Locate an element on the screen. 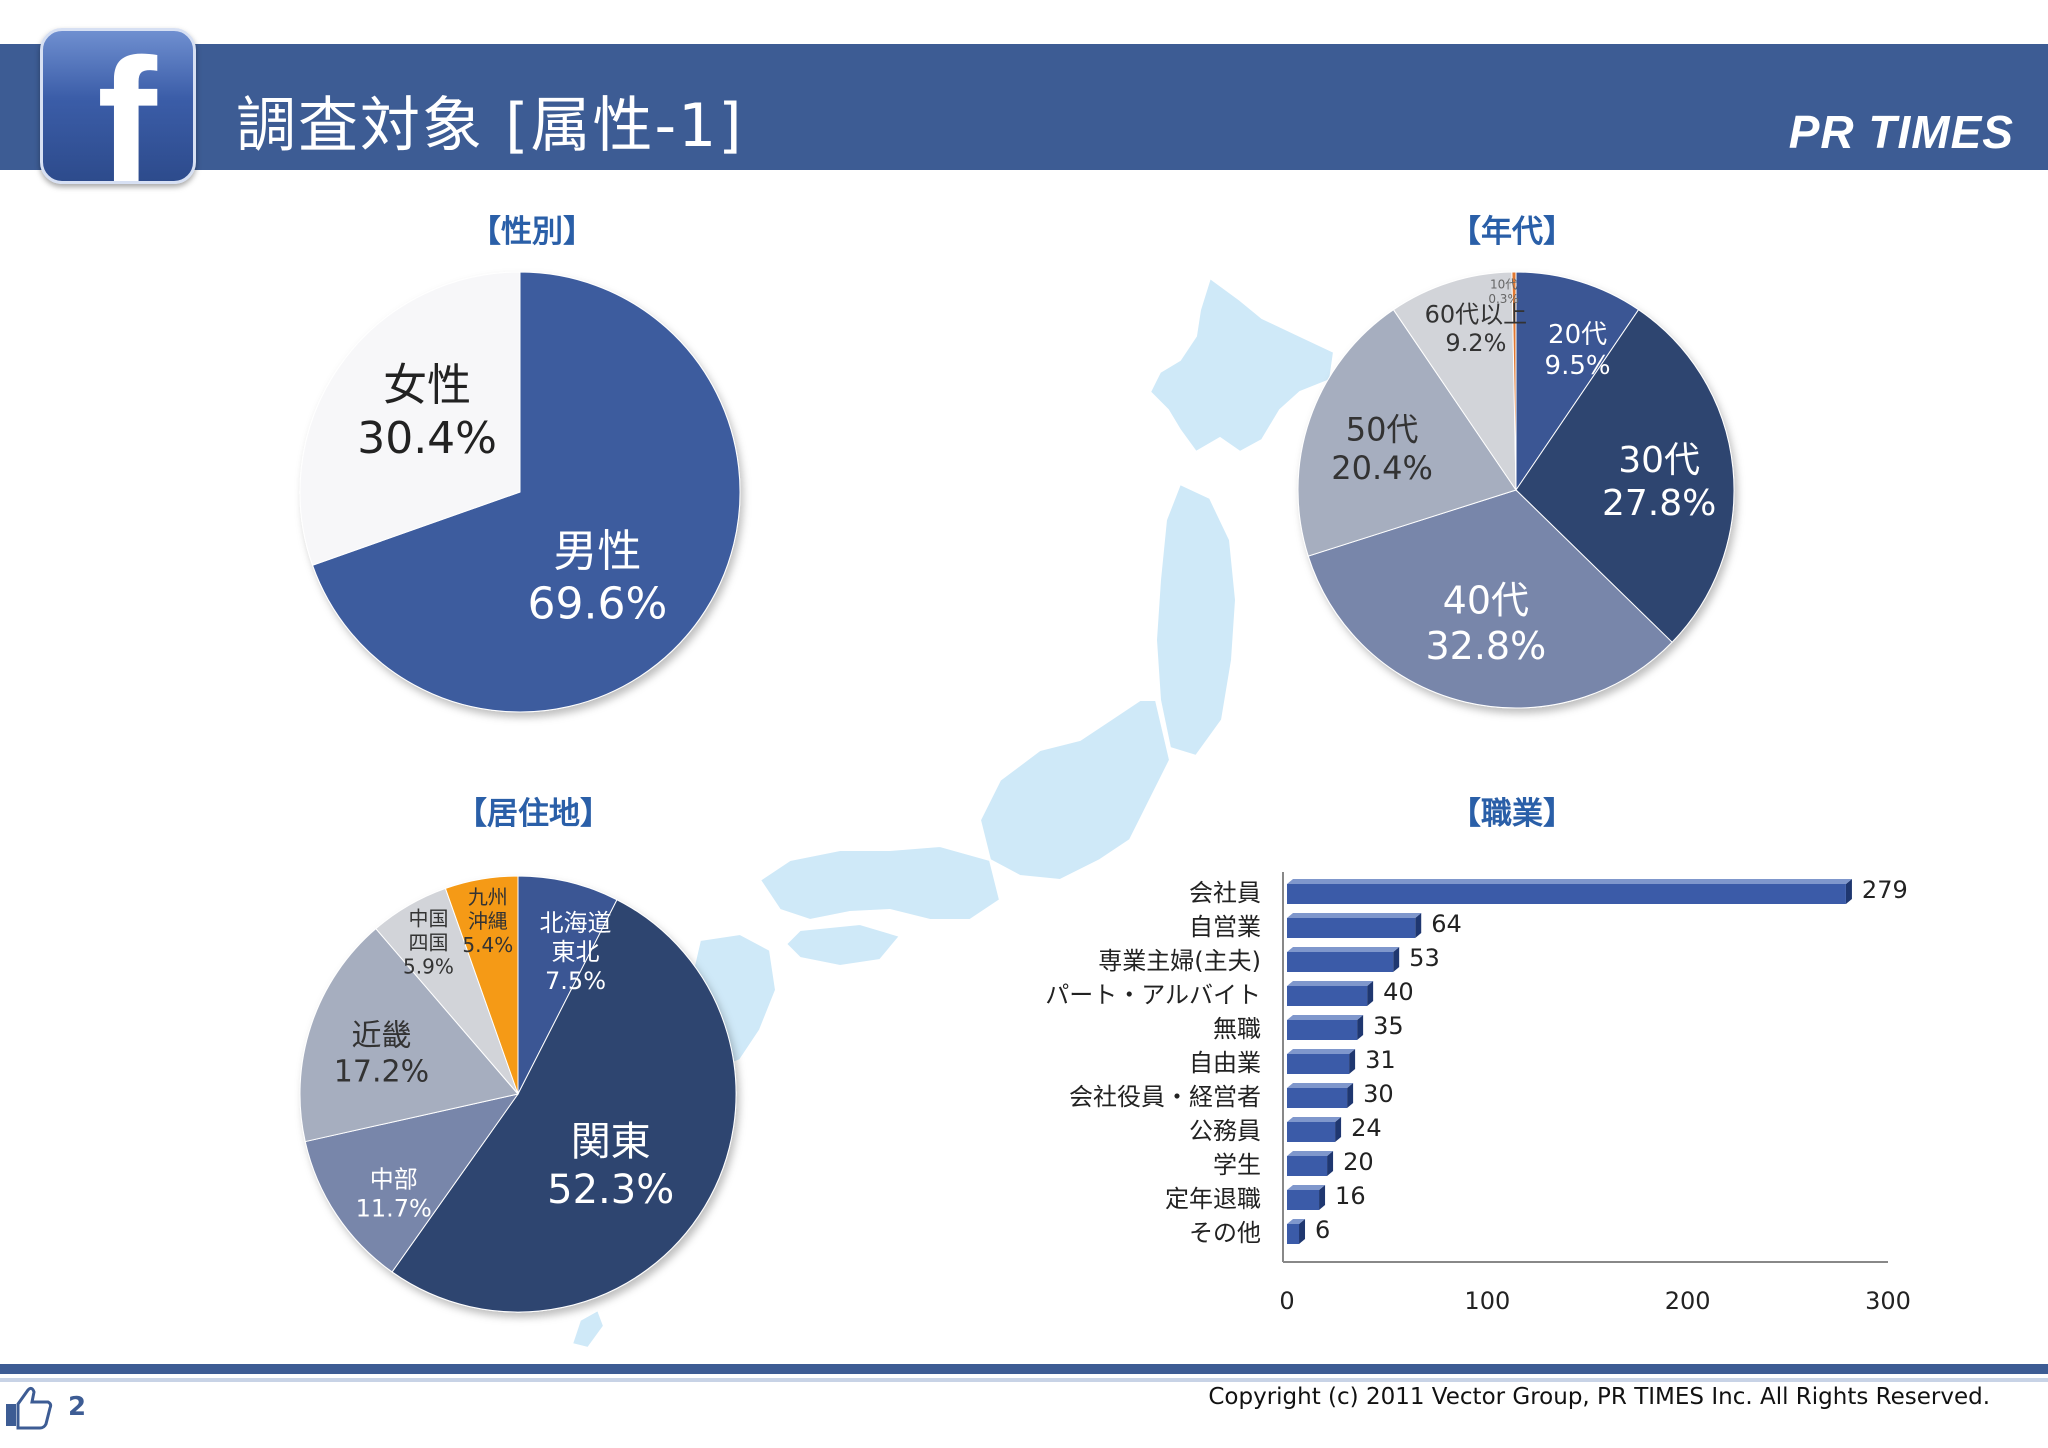 This screenshot has height=1448, width=2048. age-label-1: 30代 27.8% is located at coordinates (1659, 482).